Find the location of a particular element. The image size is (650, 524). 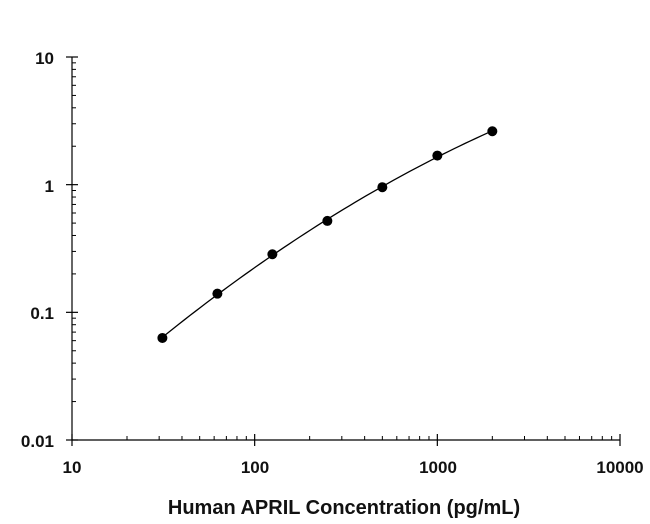

y-axis is located at coordinates (72, 248).